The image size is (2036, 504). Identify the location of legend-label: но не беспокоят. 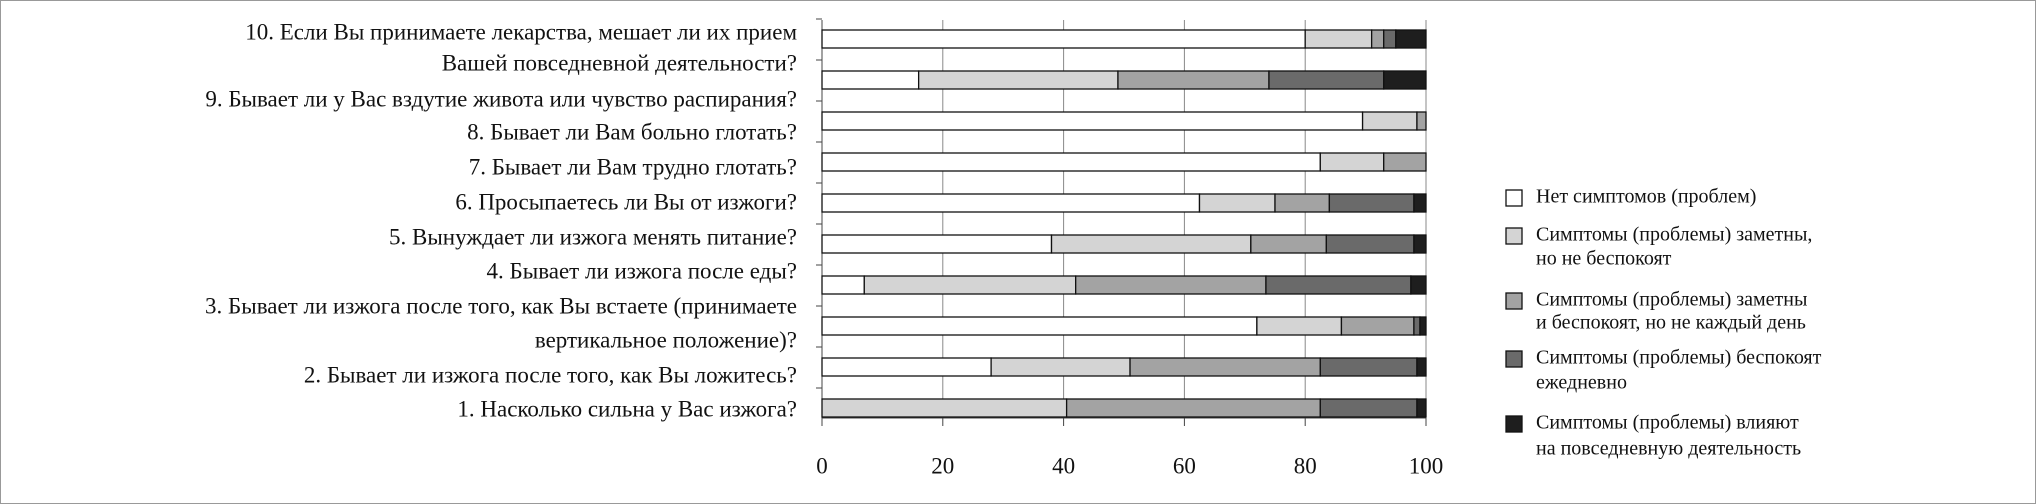
(1604, 259).